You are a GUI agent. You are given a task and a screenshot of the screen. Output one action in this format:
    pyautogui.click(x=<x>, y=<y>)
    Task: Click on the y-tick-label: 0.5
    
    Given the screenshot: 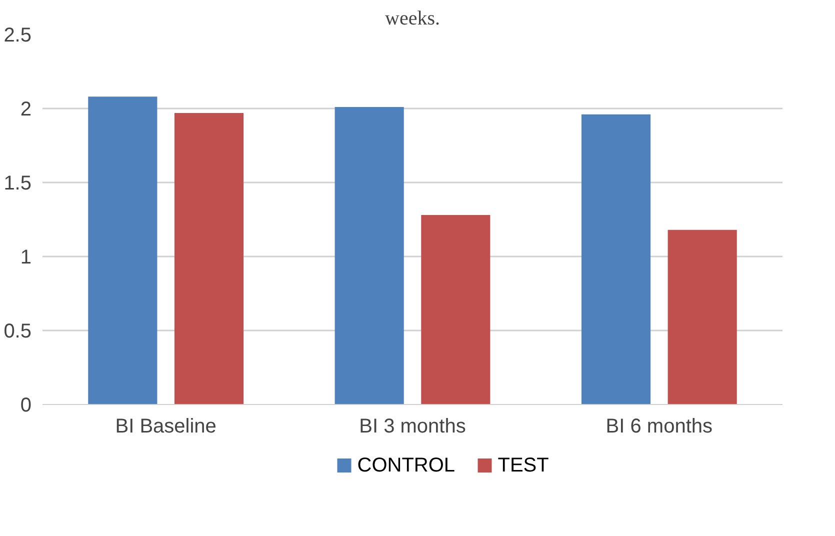 What is the action you would take?
    pyautogui.click(x=18, y=331)
    